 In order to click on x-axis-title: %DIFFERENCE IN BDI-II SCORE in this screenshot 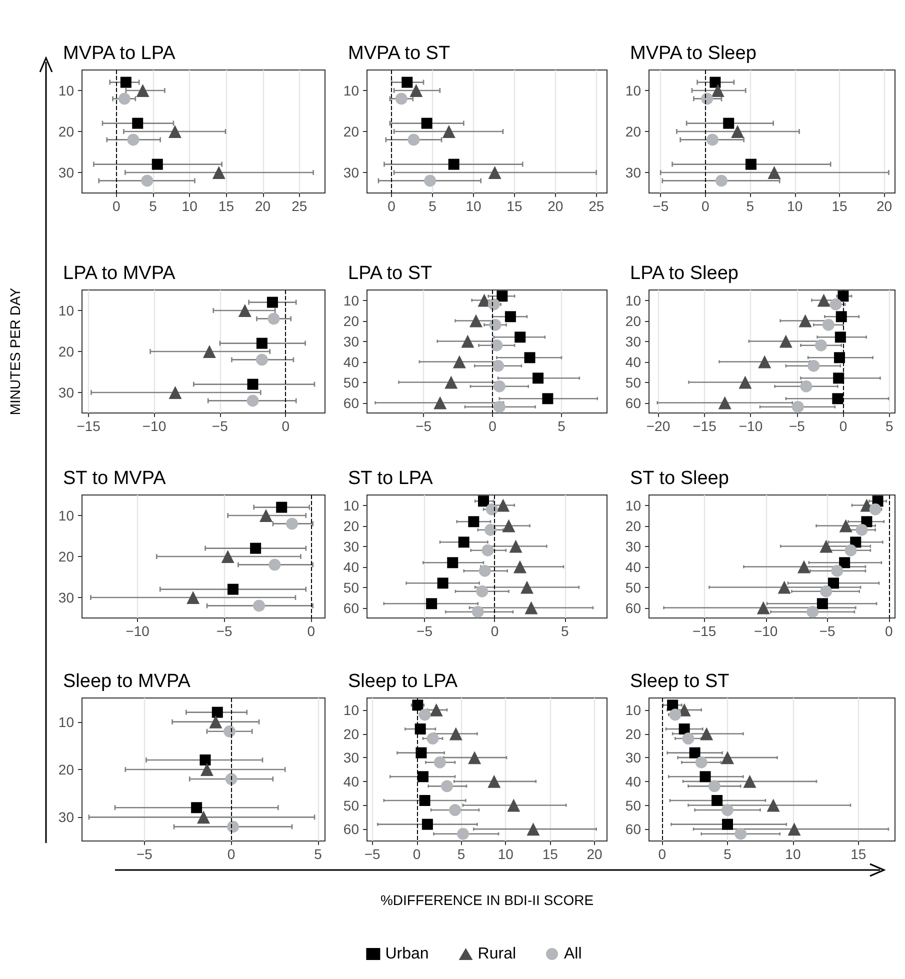, I will do `click(487, 900)`.